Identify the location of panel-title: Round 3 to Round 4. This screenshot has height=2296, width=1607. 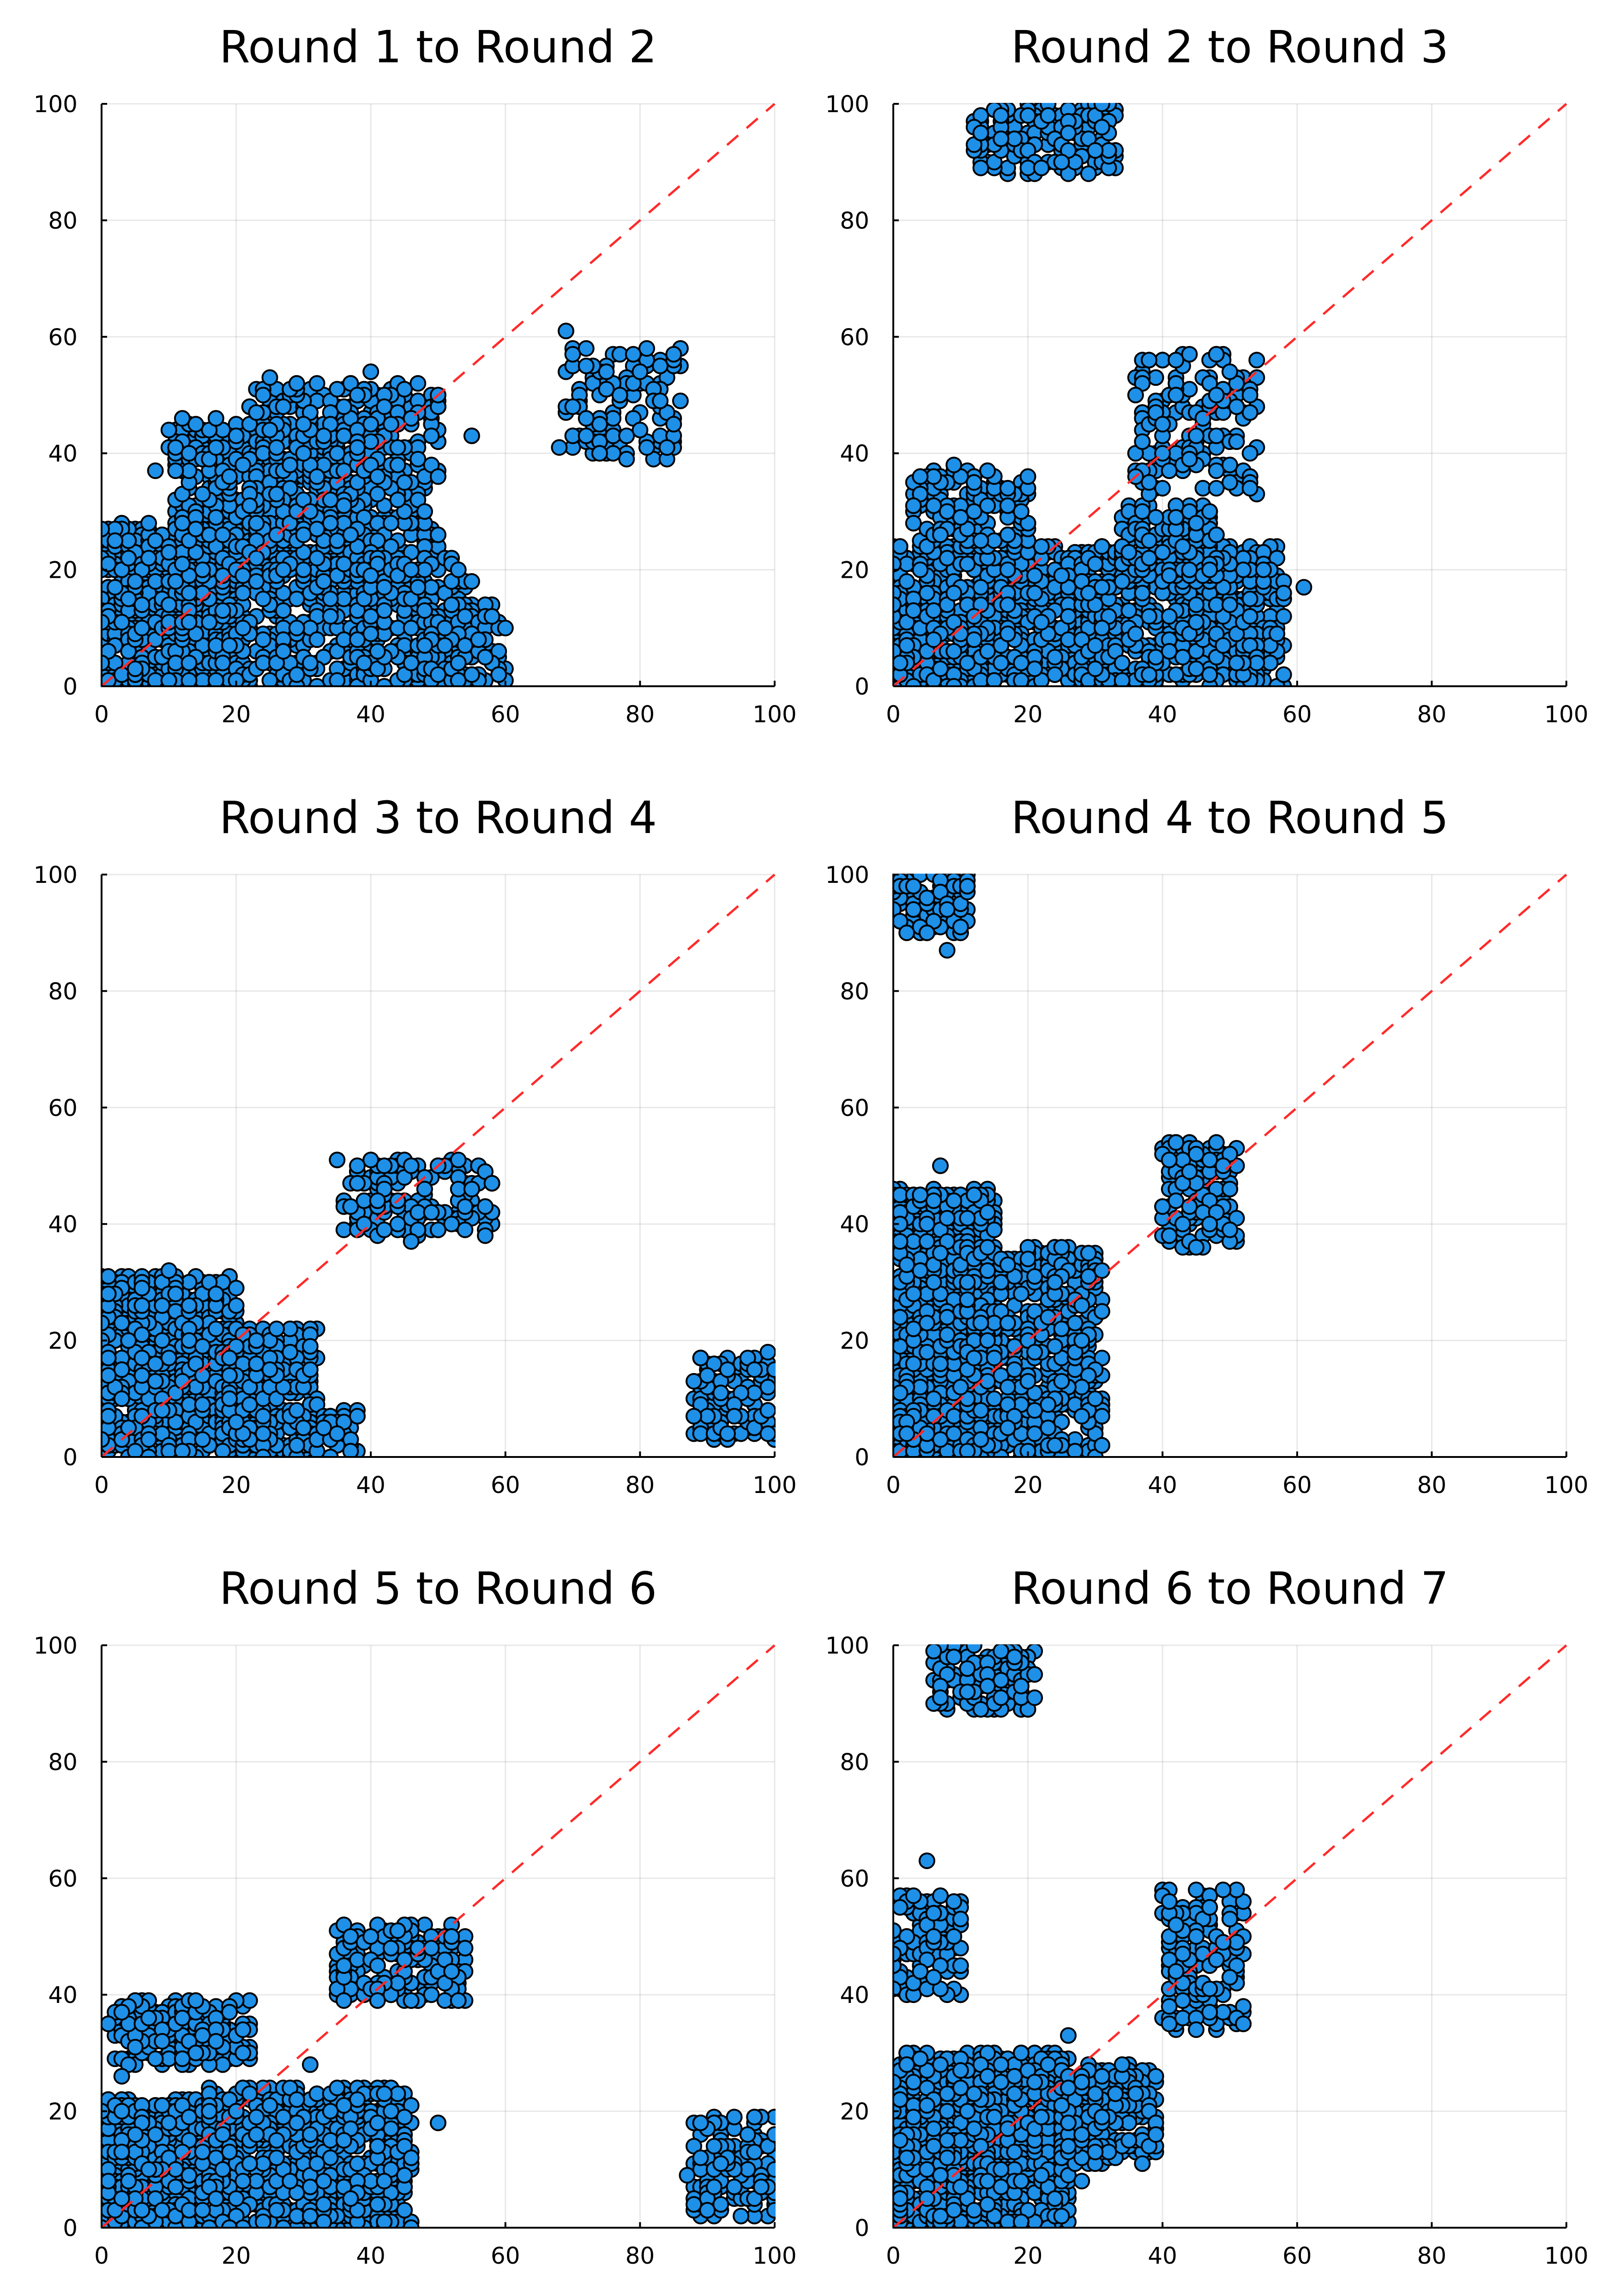
(438, 818).